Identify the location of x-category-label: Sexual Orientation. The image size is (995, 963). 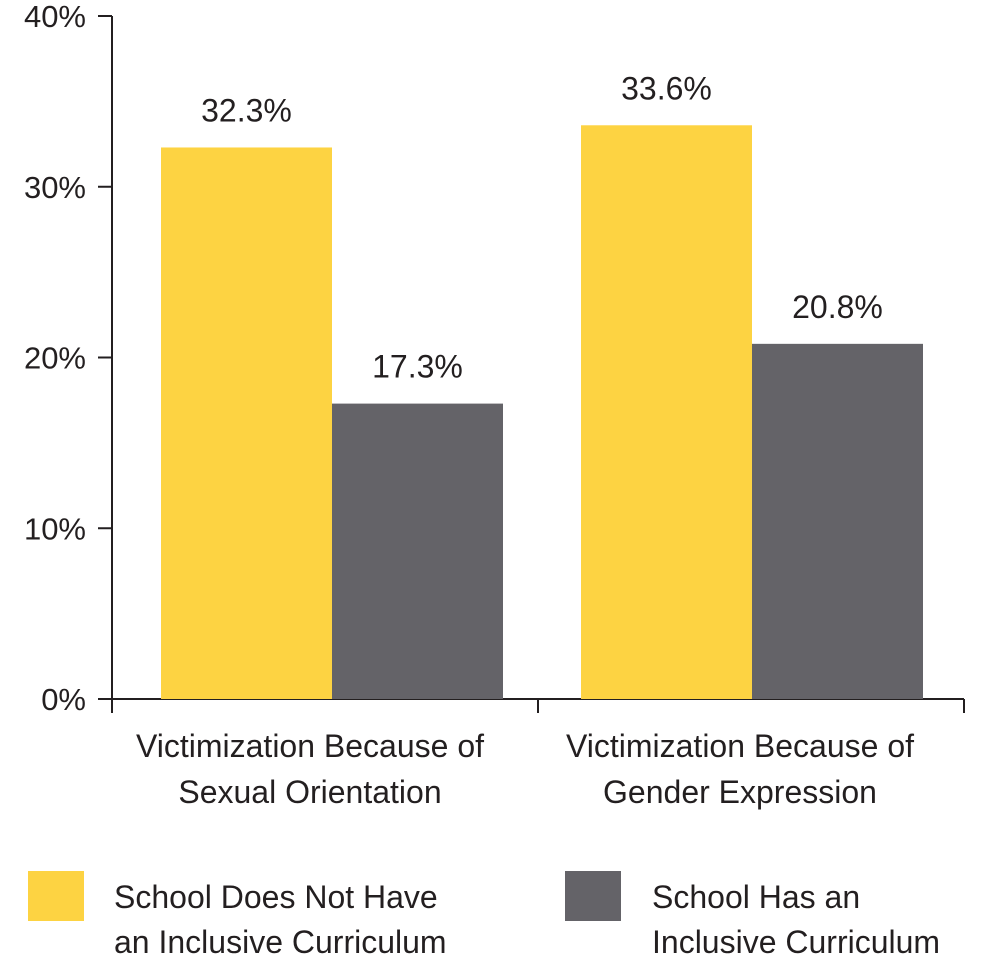
(309, 792).